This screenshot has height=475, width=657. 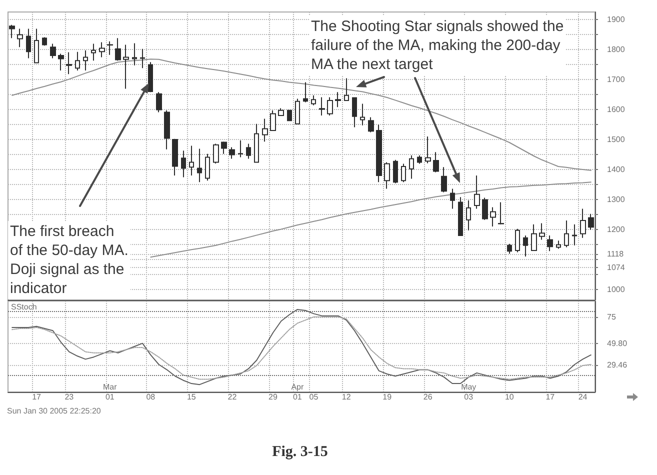 I want to click on x-tick-label: 15, so click(x=191, y=397).